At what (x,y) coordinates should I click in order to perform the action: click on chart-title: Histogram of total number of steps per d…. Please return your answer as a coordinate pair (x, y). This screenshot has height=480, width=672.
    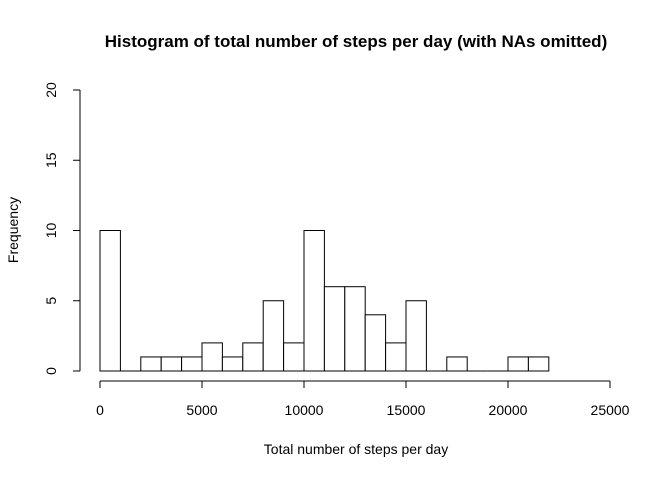
    Looking at the image, I should click on (356, 41).